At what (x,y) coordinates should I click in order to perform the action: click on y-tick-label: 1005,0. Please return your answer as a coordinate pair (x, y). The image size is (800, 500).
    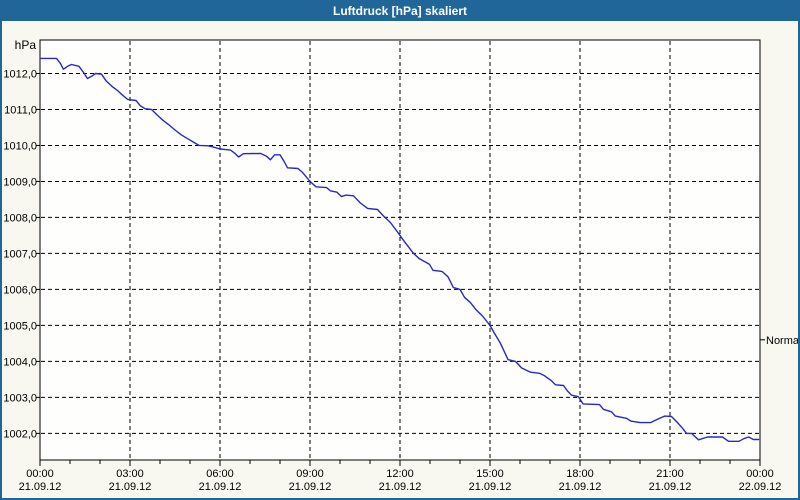
    Looking at the image, I should click on (20, 326).